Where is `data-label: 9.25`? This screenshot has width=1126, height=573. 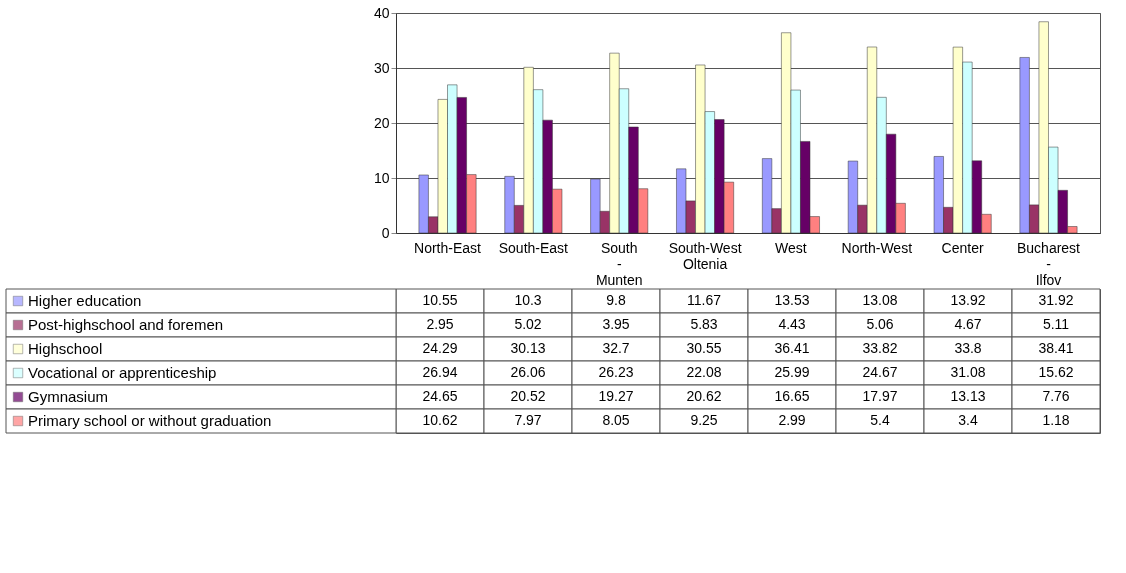 data-label: 9.25 is located at coordinates (704, 420).